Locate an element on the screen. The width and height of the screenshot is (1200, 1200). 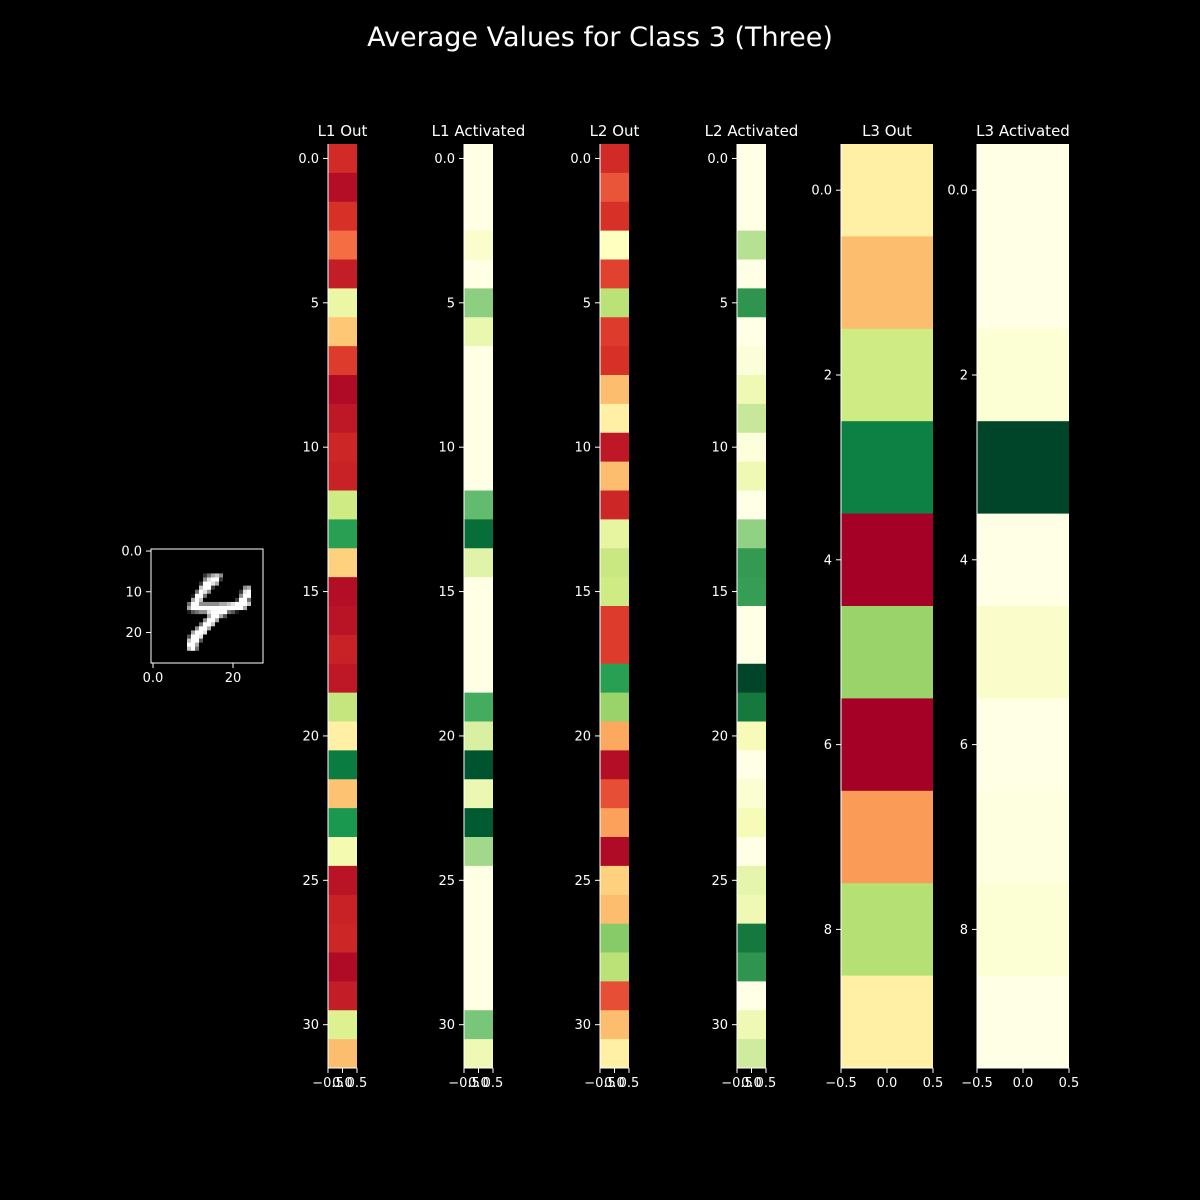
y-tick-label: 30 is located at coordinates (582, 1025).